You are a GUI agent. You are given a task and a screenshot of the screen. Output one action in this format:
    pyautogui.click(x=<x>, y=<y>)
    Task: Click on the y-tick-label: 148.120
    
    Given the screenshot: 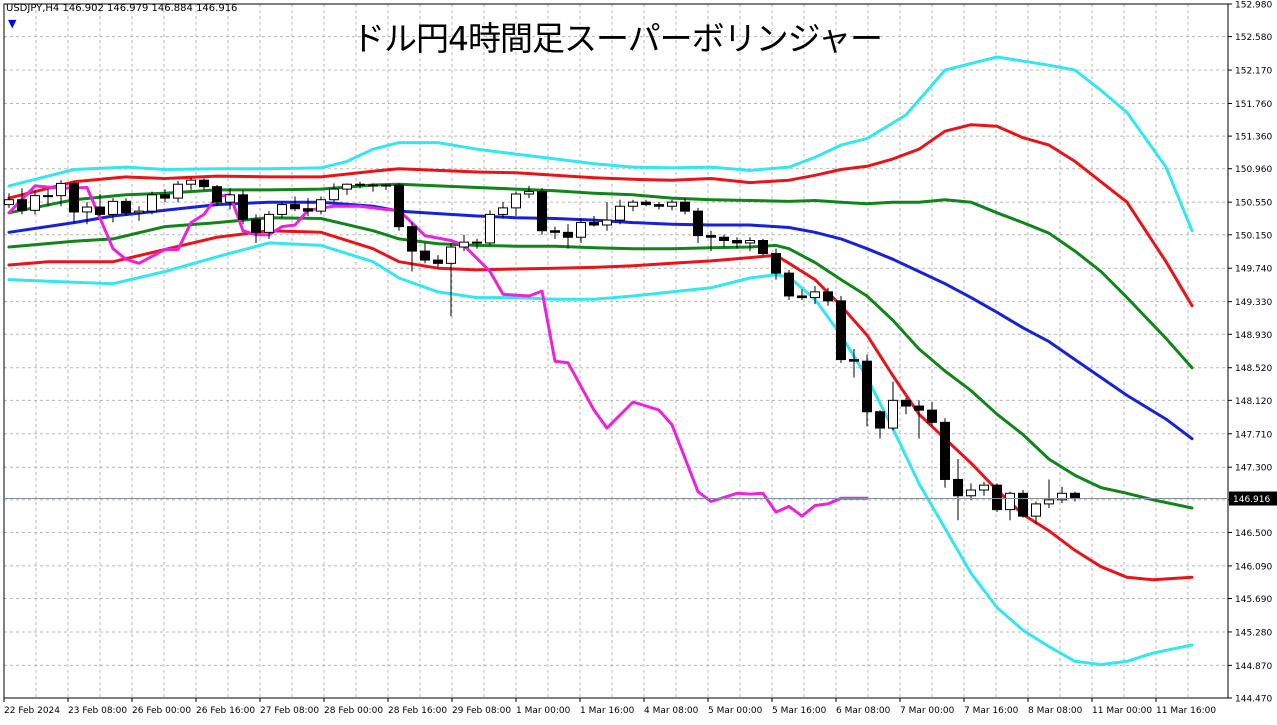 What is the action you would take?
    pyautogui.click(x=1253, y=402)
    